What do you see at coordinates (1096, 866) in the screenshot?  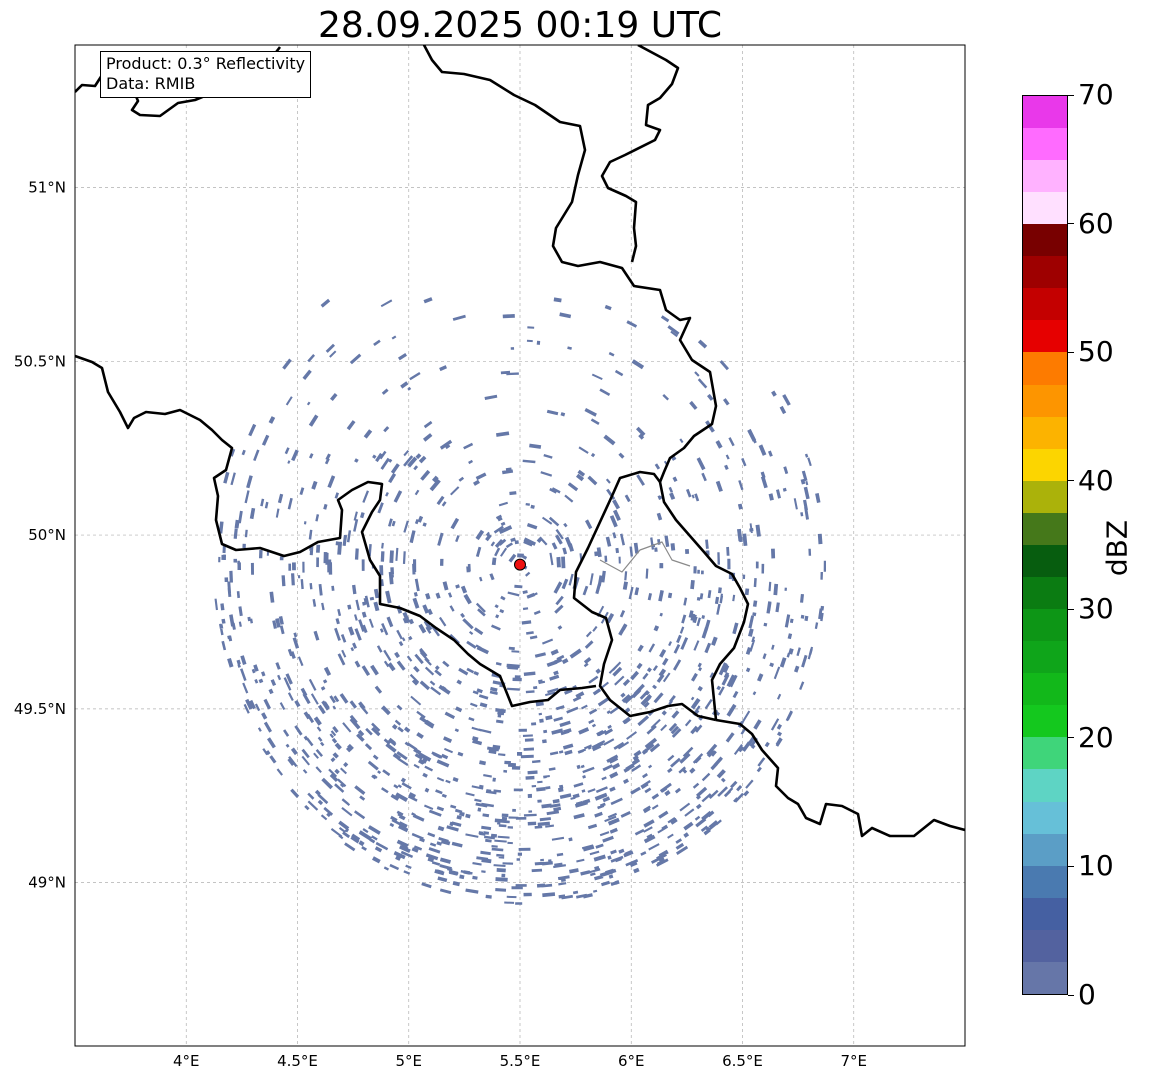 I see `colorbar-tick-label: 10` at bounding box center [1096, 866].